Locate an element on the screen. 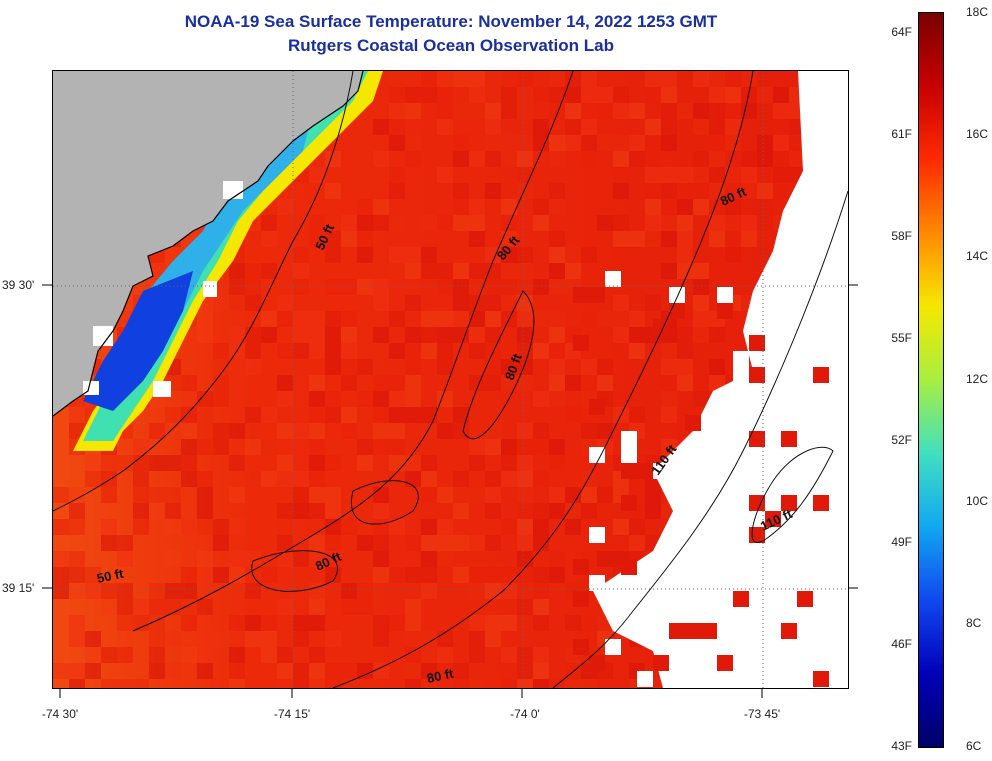 The width and height of the screenshot is (992, 761). colorbar-fahrenheit-label: 64F is located at coordinates (901, 32).